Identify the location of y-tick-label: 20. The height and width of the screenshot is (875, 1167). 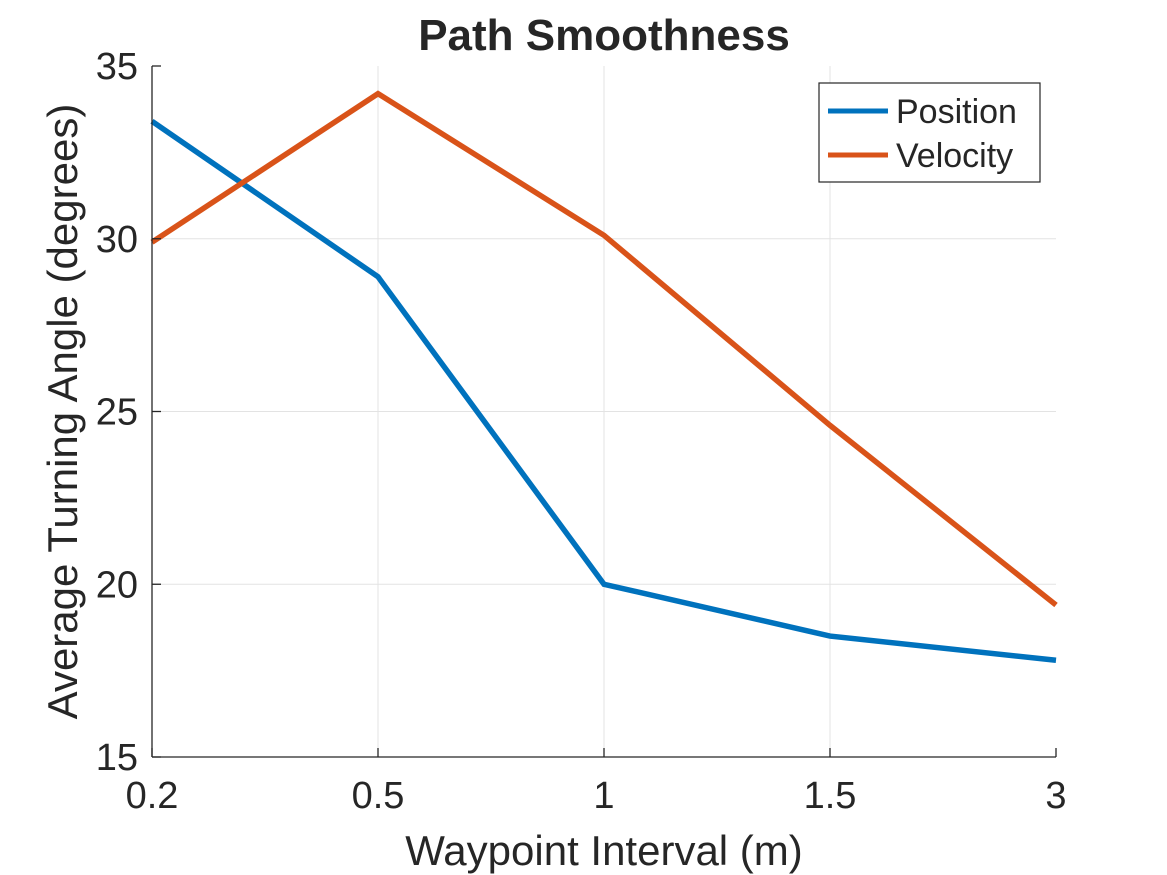
(117, 585).